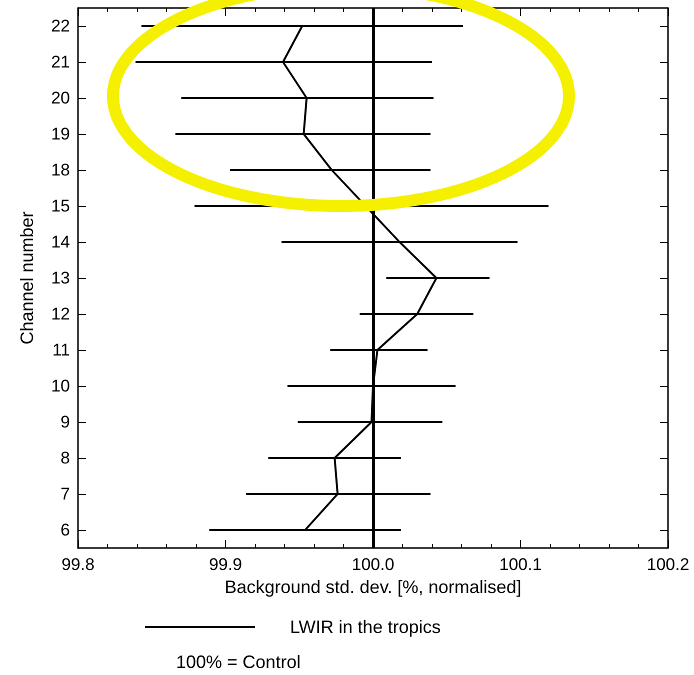 The height and width of the screenshot is (675, 694). I want to click on y-tick-label: 15, so click(60, 206).